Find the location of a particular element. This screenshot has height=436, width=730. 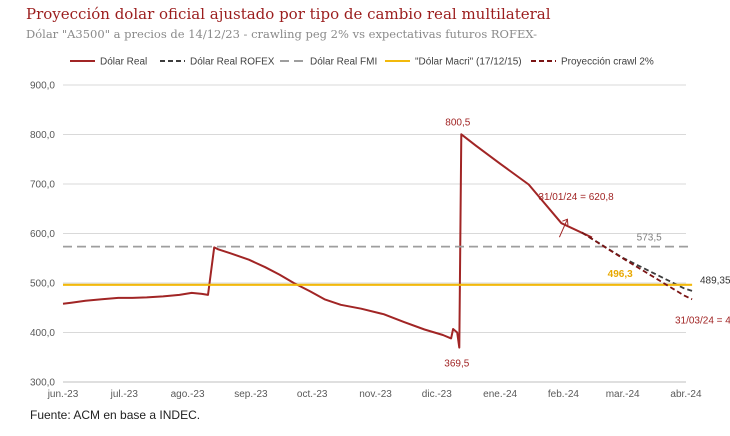

annotation-label: 496,3 is located at coordinates (620, 274).